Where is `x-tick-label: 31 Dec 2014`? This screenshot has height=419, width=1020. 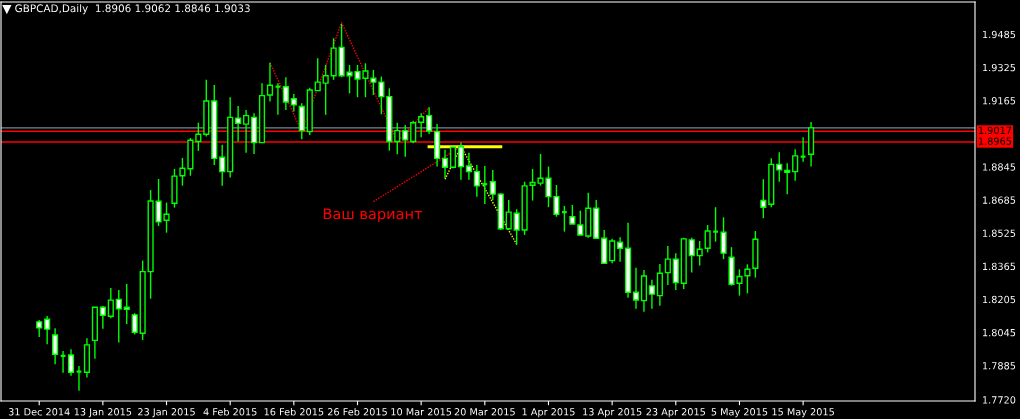
x-tick-label: 31 Dec 2014 is located at coordinates (39, 412).